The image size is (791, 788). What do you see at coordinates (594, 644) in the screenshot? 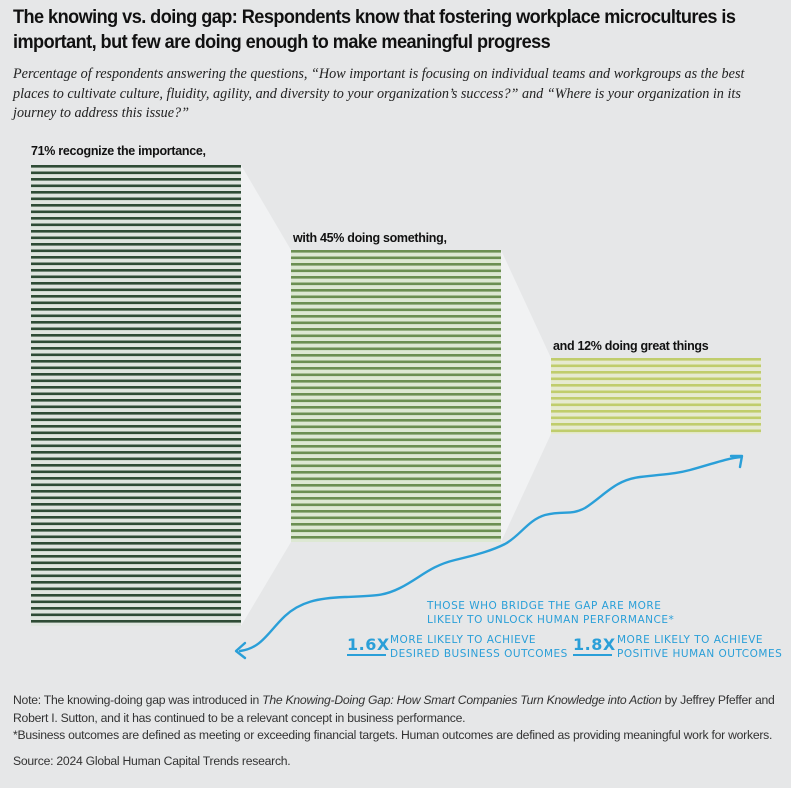
I see `stat-value-human: 1.8X` at bounding box center [594, 644].